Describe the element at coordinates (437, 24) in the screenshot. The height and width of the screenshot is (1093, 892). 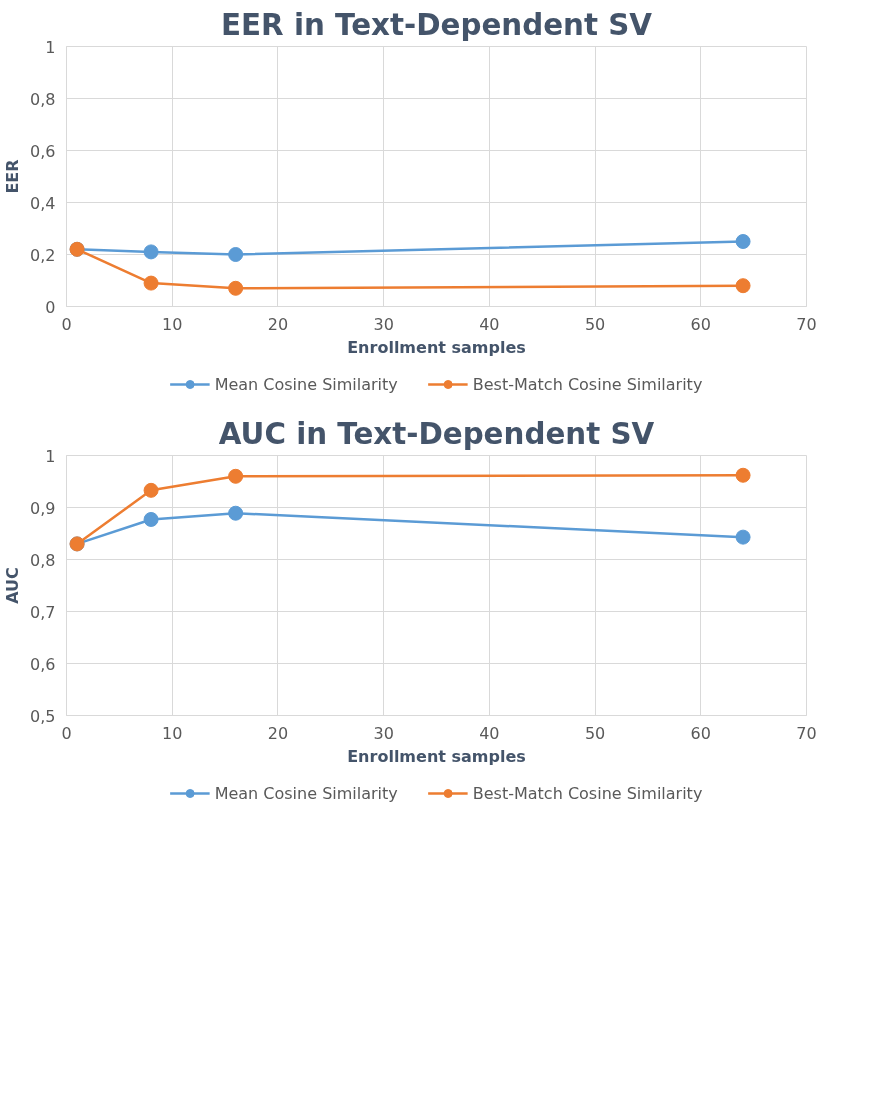
I see `chart-title: EER in Text-Dependent SV` at that location.